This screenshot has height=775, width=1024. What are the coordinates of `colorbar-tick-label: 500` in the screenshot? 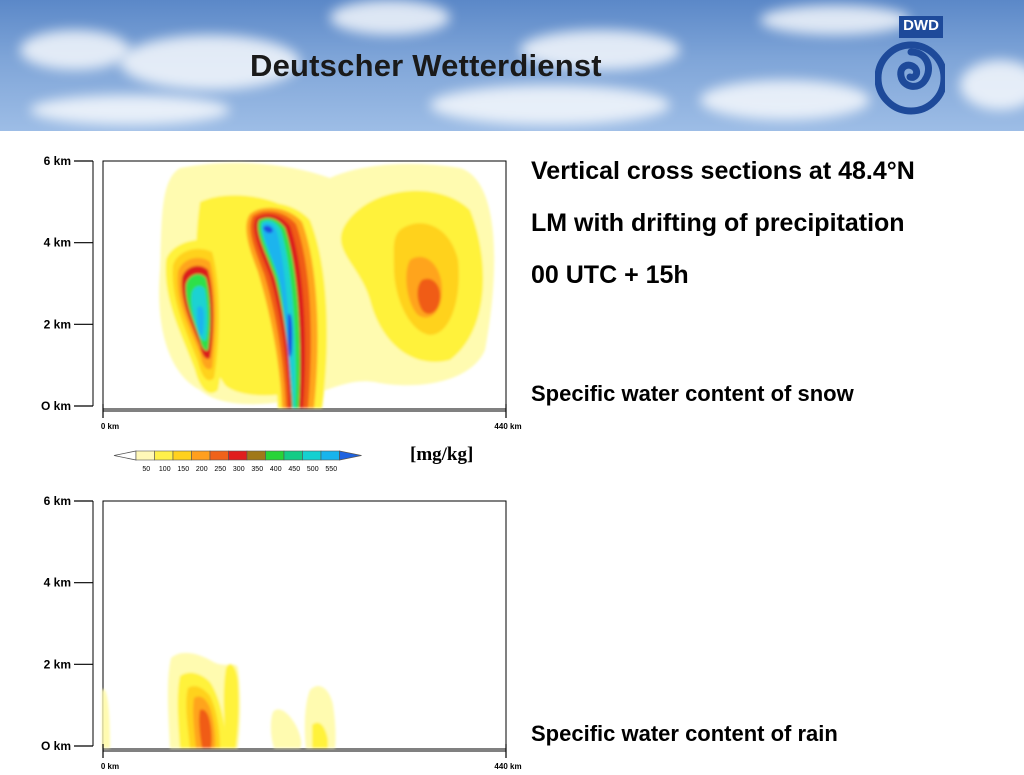 It's located at (313, 469).